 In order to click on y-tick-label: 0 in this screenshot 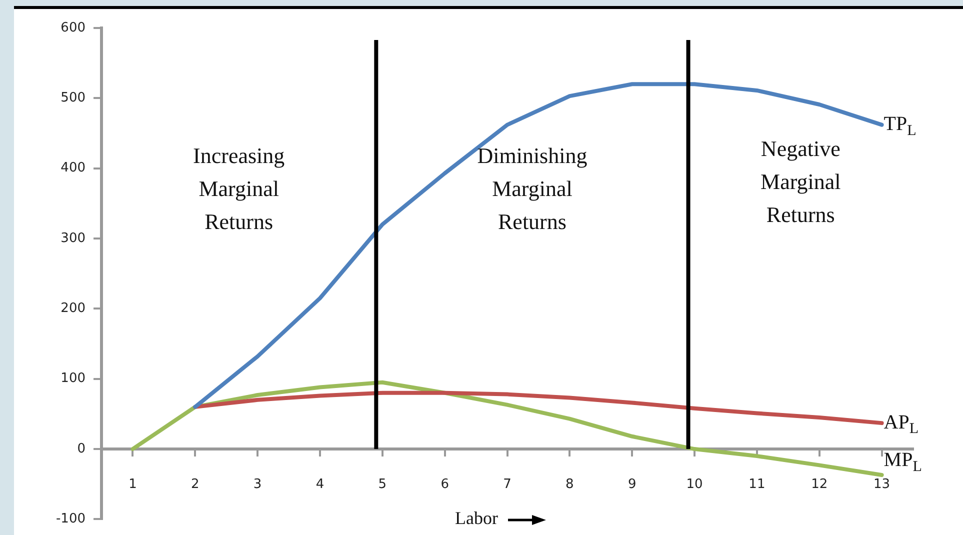, I will do `click(81, 448)`.